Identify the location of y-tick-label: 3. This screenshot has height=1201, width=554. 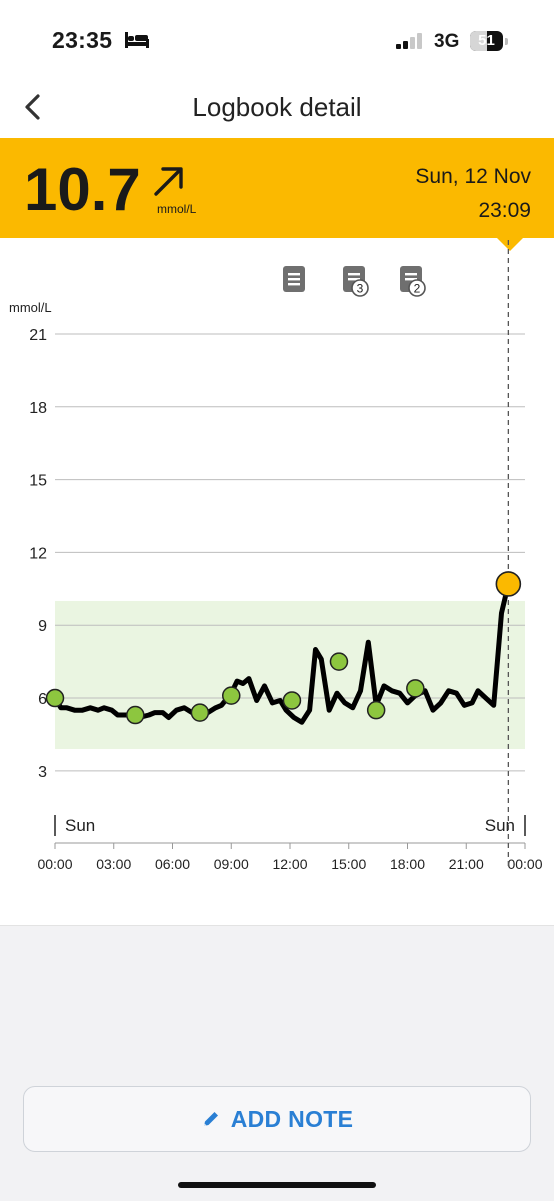
(42, 772).